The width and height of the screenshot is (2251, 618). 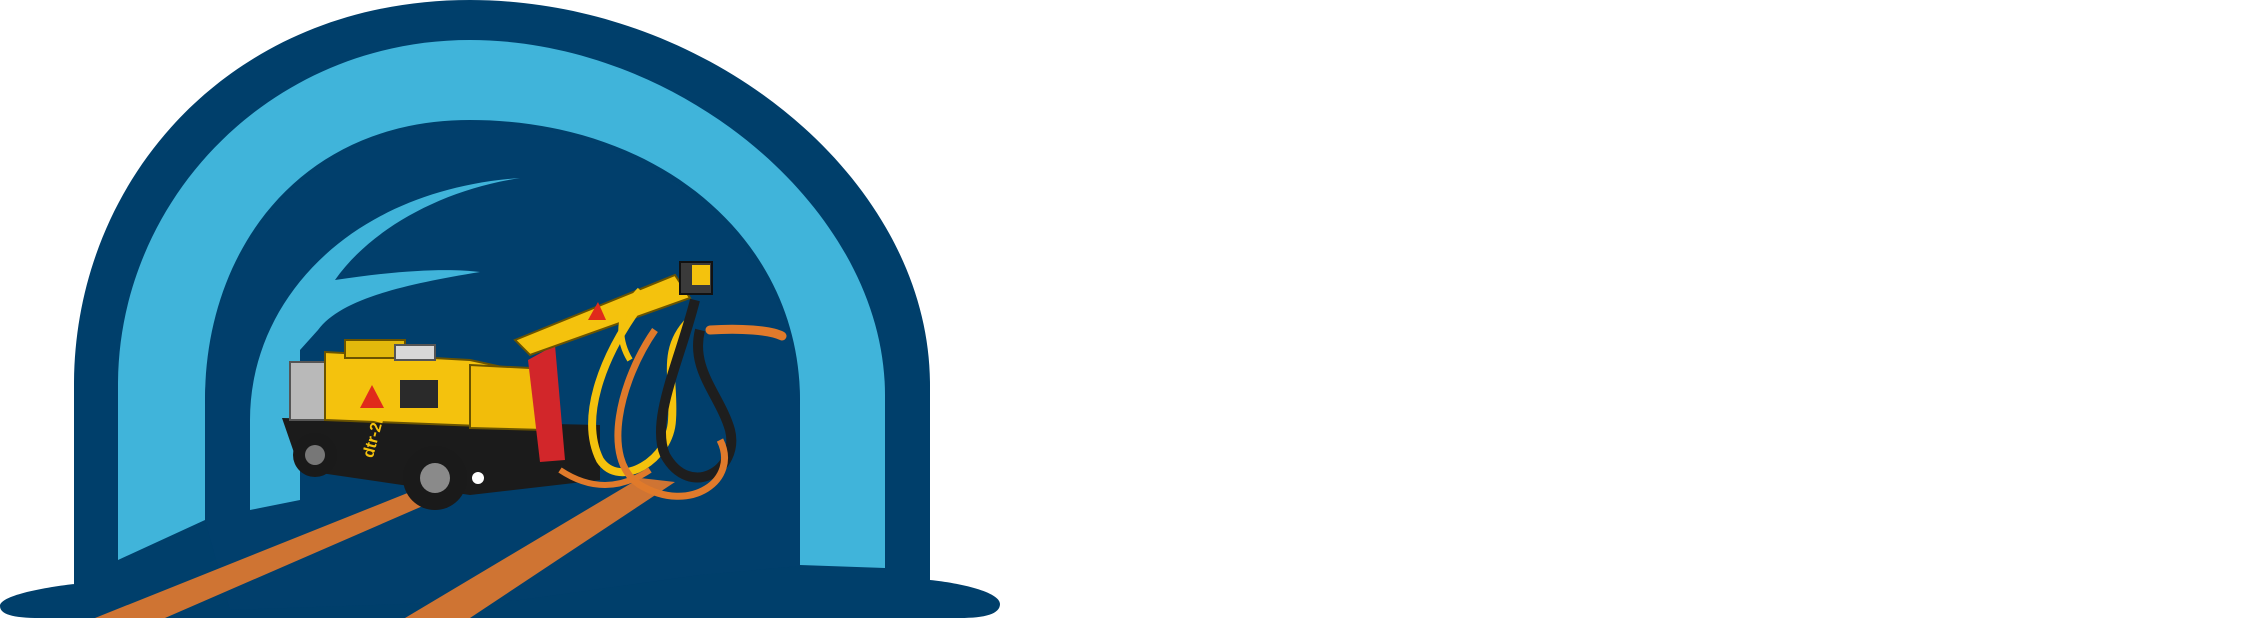 What do you see at coordinates (597, 311) in the screenshot?
I see `boom-warning-triangle` at bounding box center [597, 311].